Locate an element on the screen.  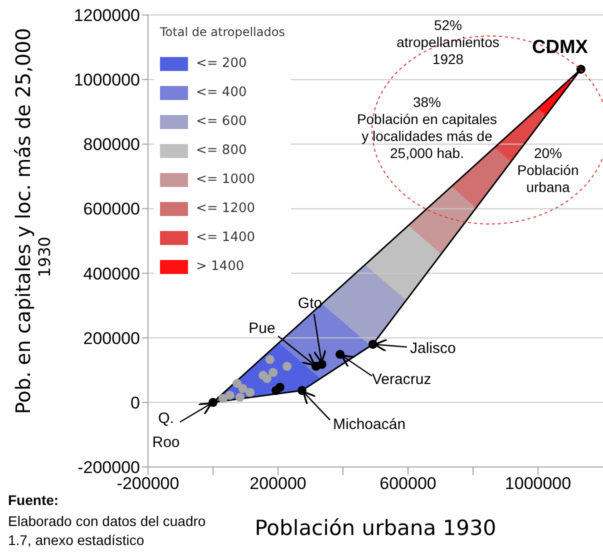
x-tick-label: 1000000 is located at coordinates (538, 484).